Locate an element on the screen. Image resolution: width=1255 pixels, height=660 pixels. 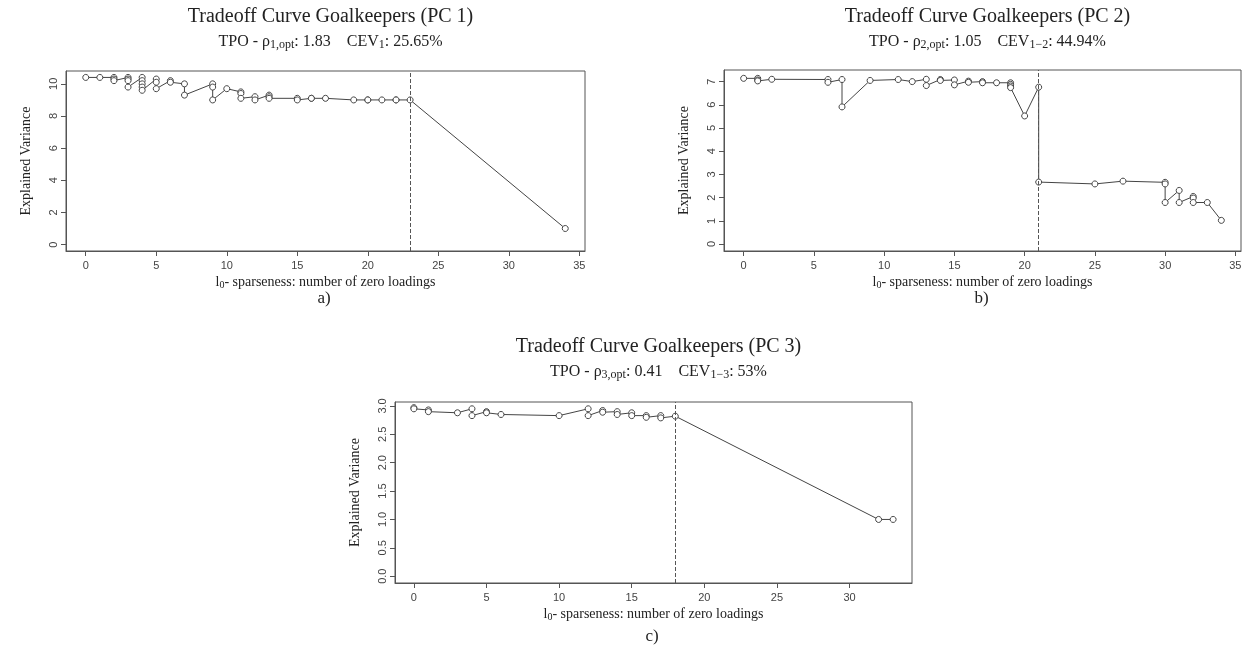
y-tick-label: 5 is located at coordinates (710, 128).